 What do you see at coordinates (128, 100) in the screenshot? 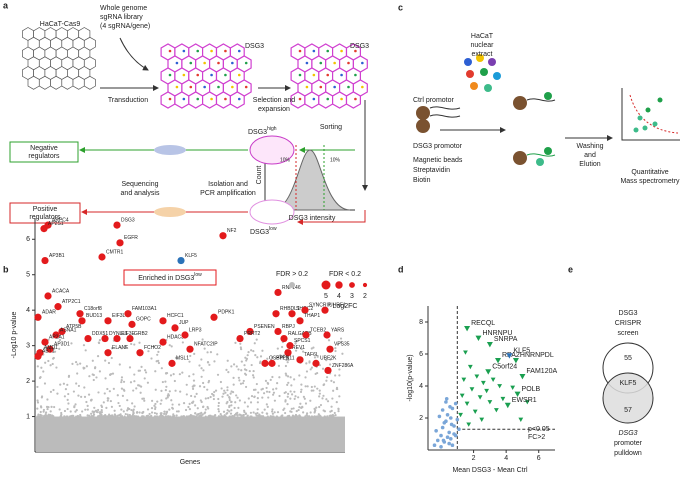
I see `label: Transduction` at bounding box center [128, 100].